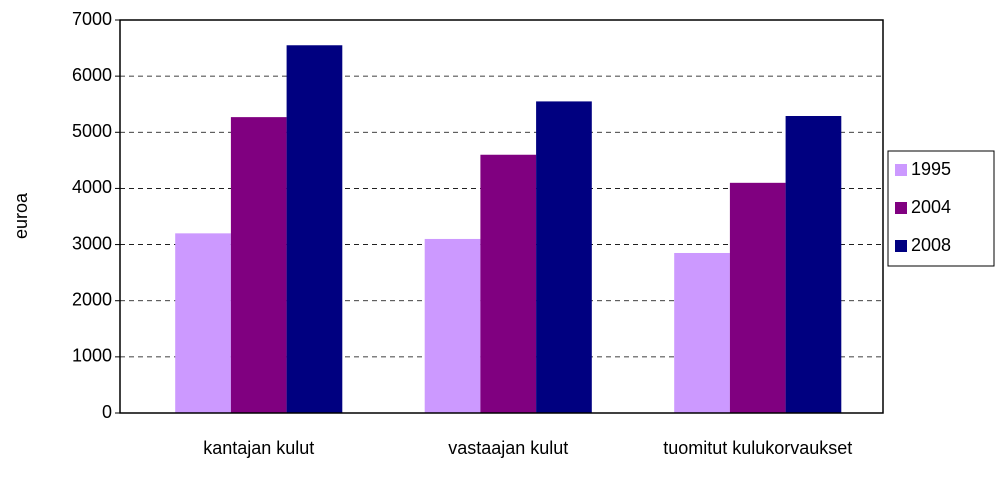 This screenshot has height=493, width=995. What do you see at coordinates (931, 245) in the screenshot?
I see `legend-label: 2008` at bounding box center [931, 245].